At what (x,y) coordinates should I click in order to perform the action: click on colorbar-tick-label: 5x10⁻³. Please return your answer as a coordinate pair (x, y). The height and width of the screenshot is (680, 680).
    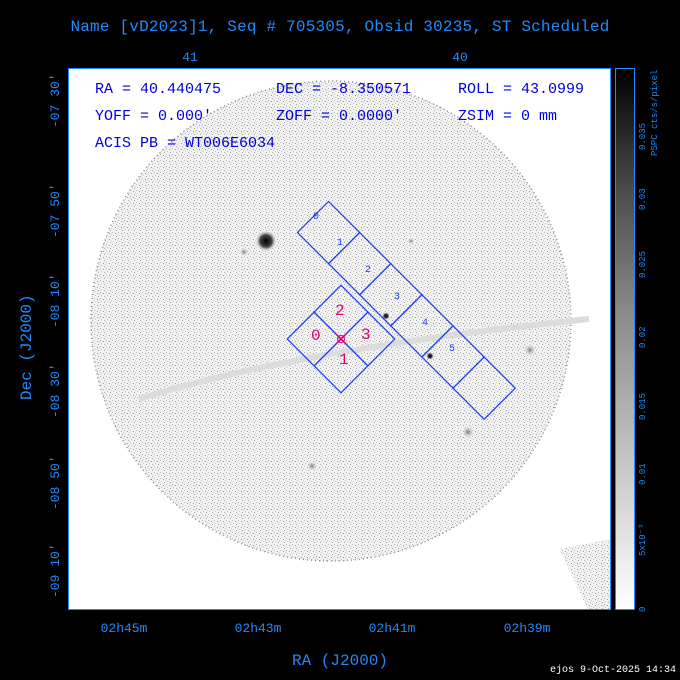
    Looking at the image, I should click on (643, 539).